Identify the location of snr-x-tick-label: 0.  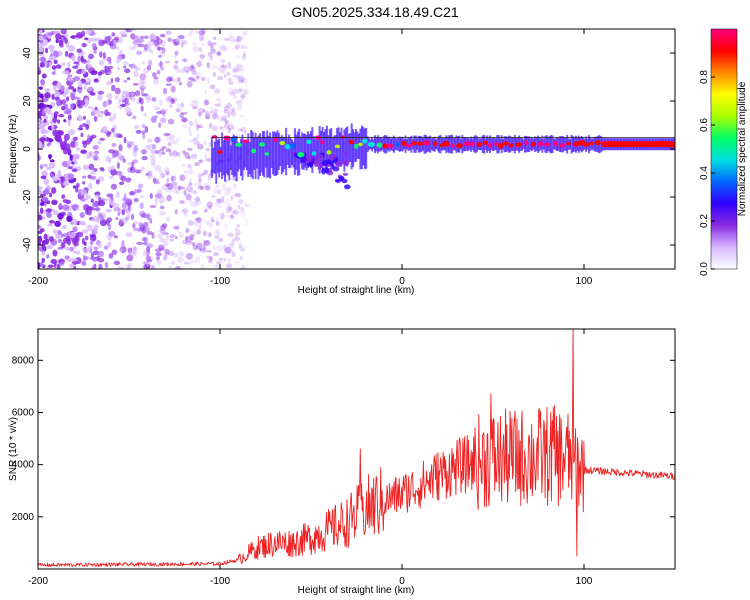
(402, 581).